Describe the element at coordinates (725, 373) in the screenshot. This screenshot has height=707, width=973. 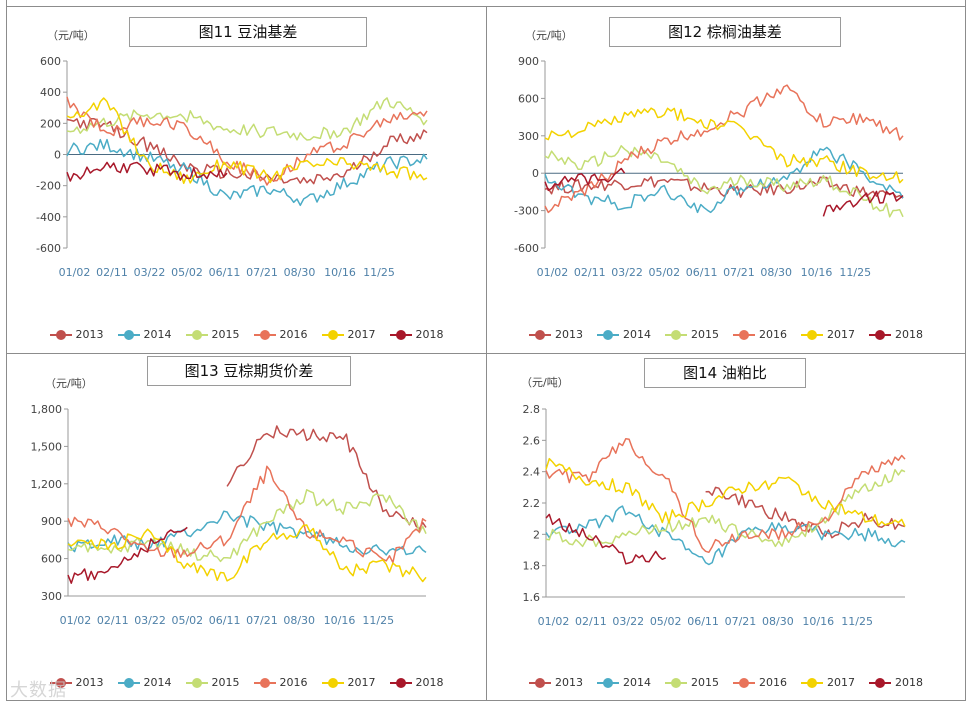
I see `chart-title: 图14 油粕比` at that location.